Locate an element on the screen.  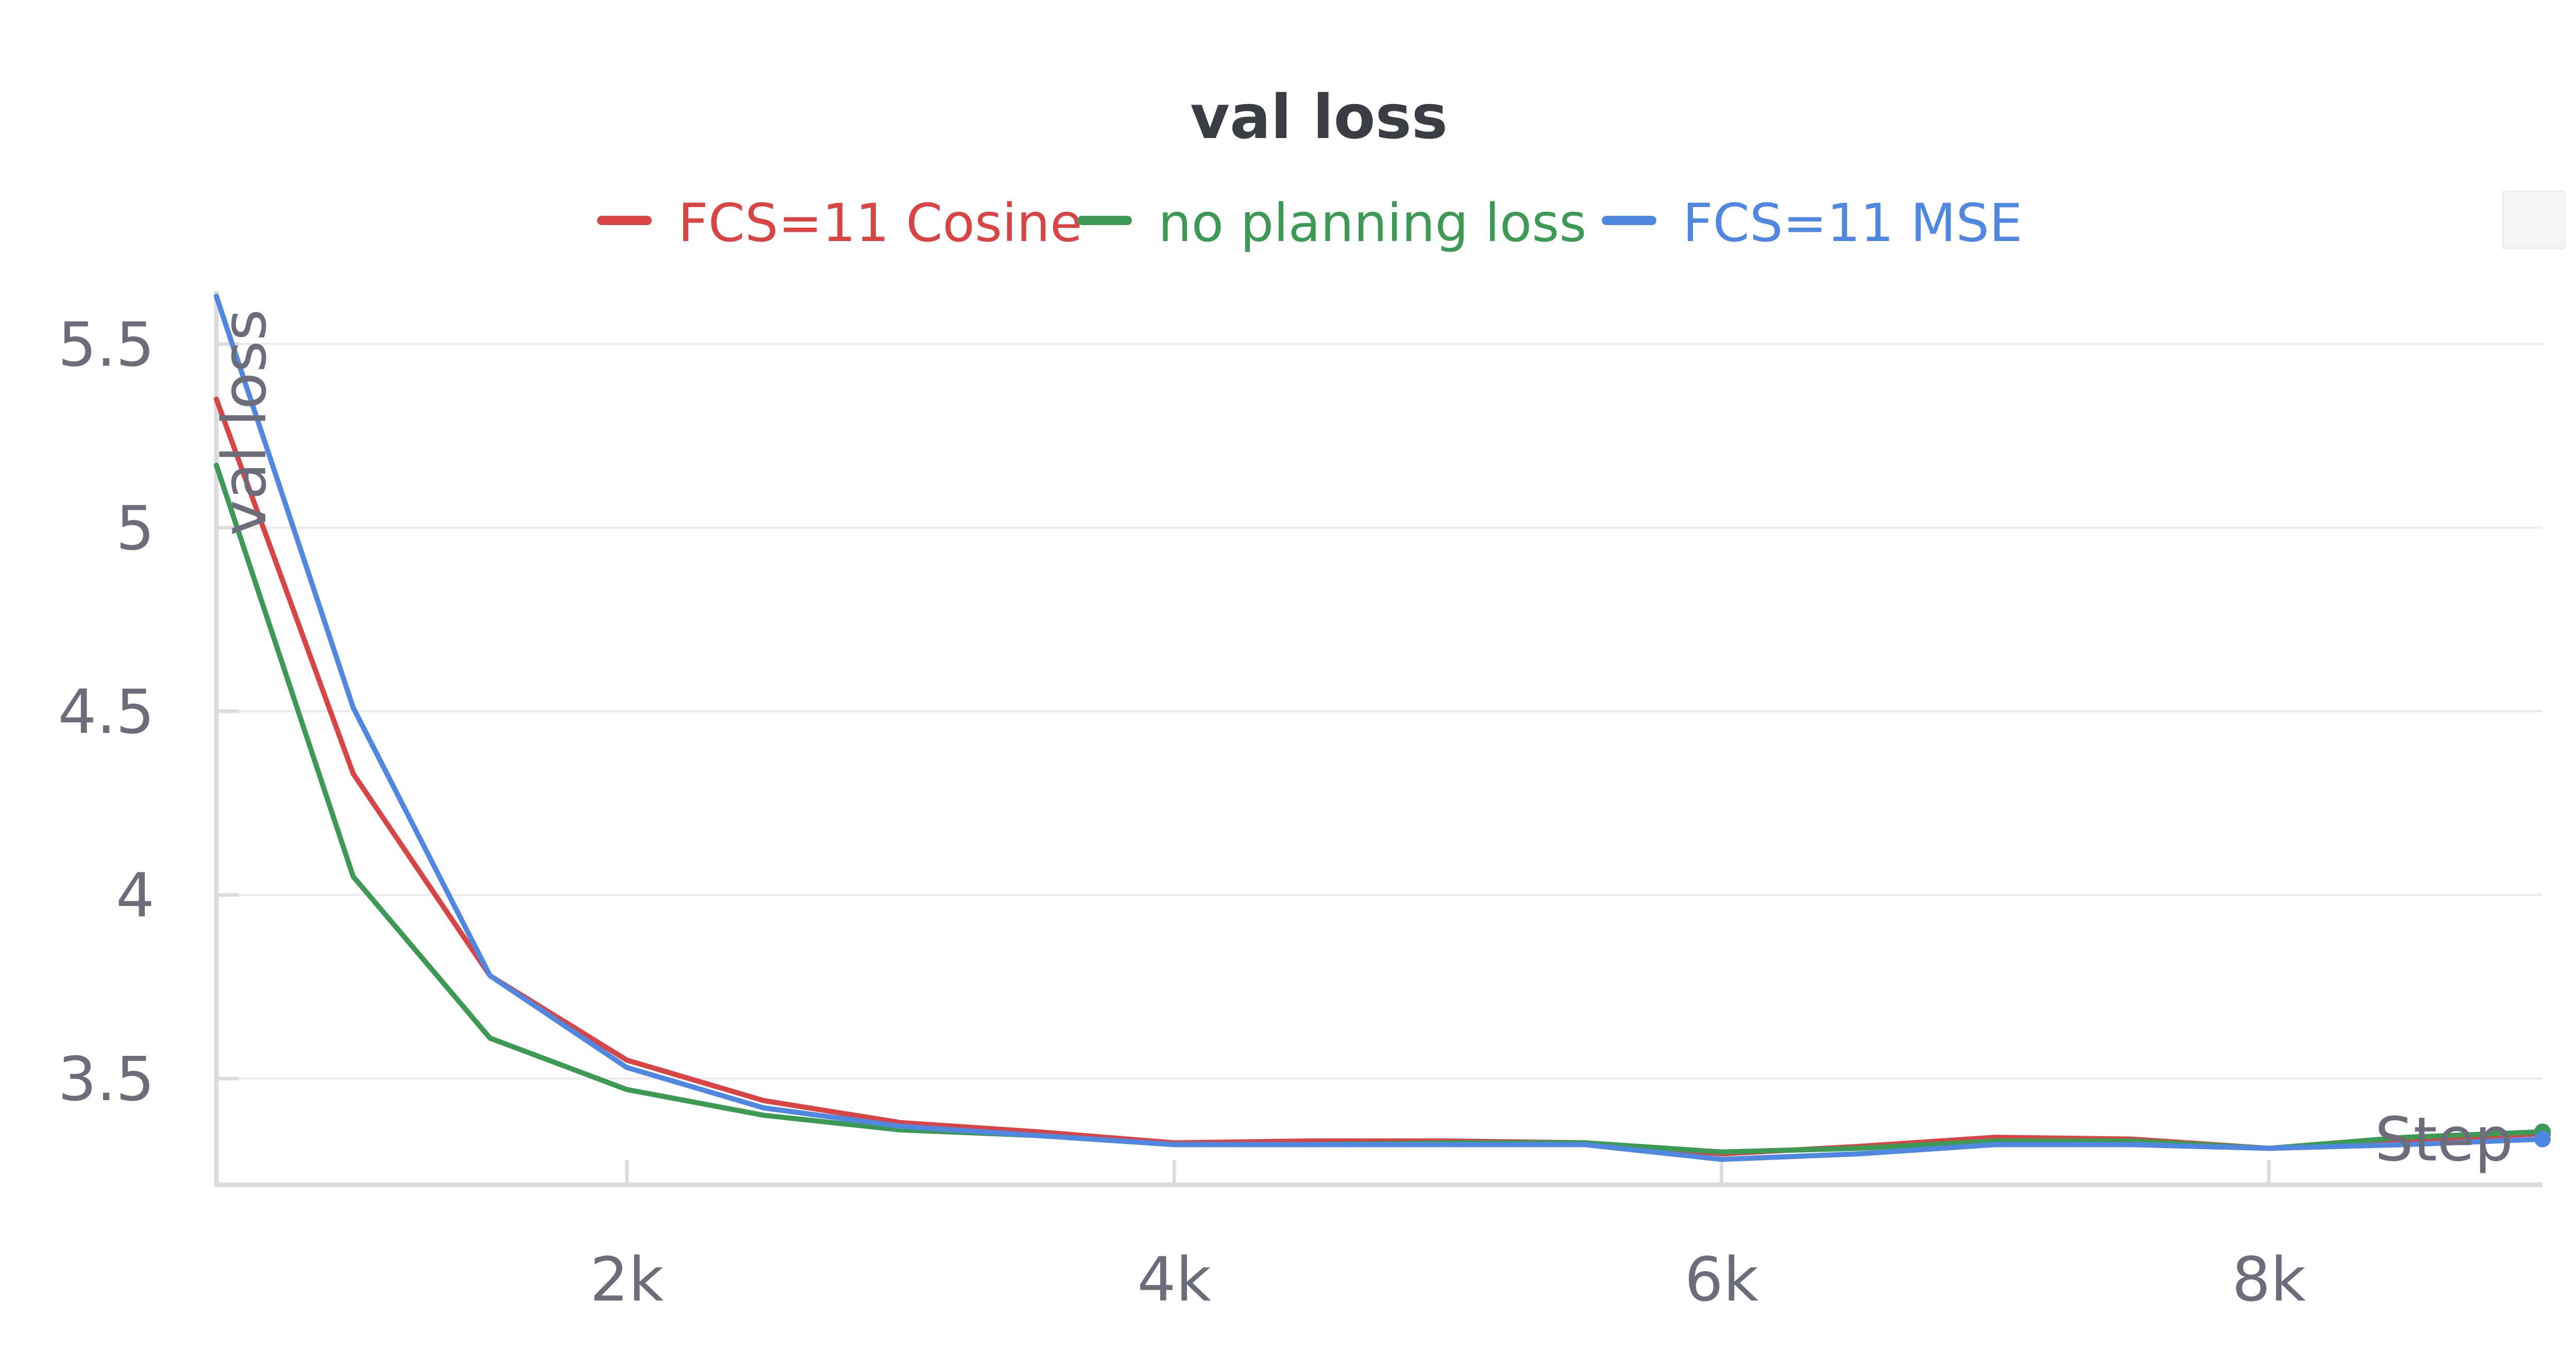
legend-options-box is located at coordinates (2534, 220).